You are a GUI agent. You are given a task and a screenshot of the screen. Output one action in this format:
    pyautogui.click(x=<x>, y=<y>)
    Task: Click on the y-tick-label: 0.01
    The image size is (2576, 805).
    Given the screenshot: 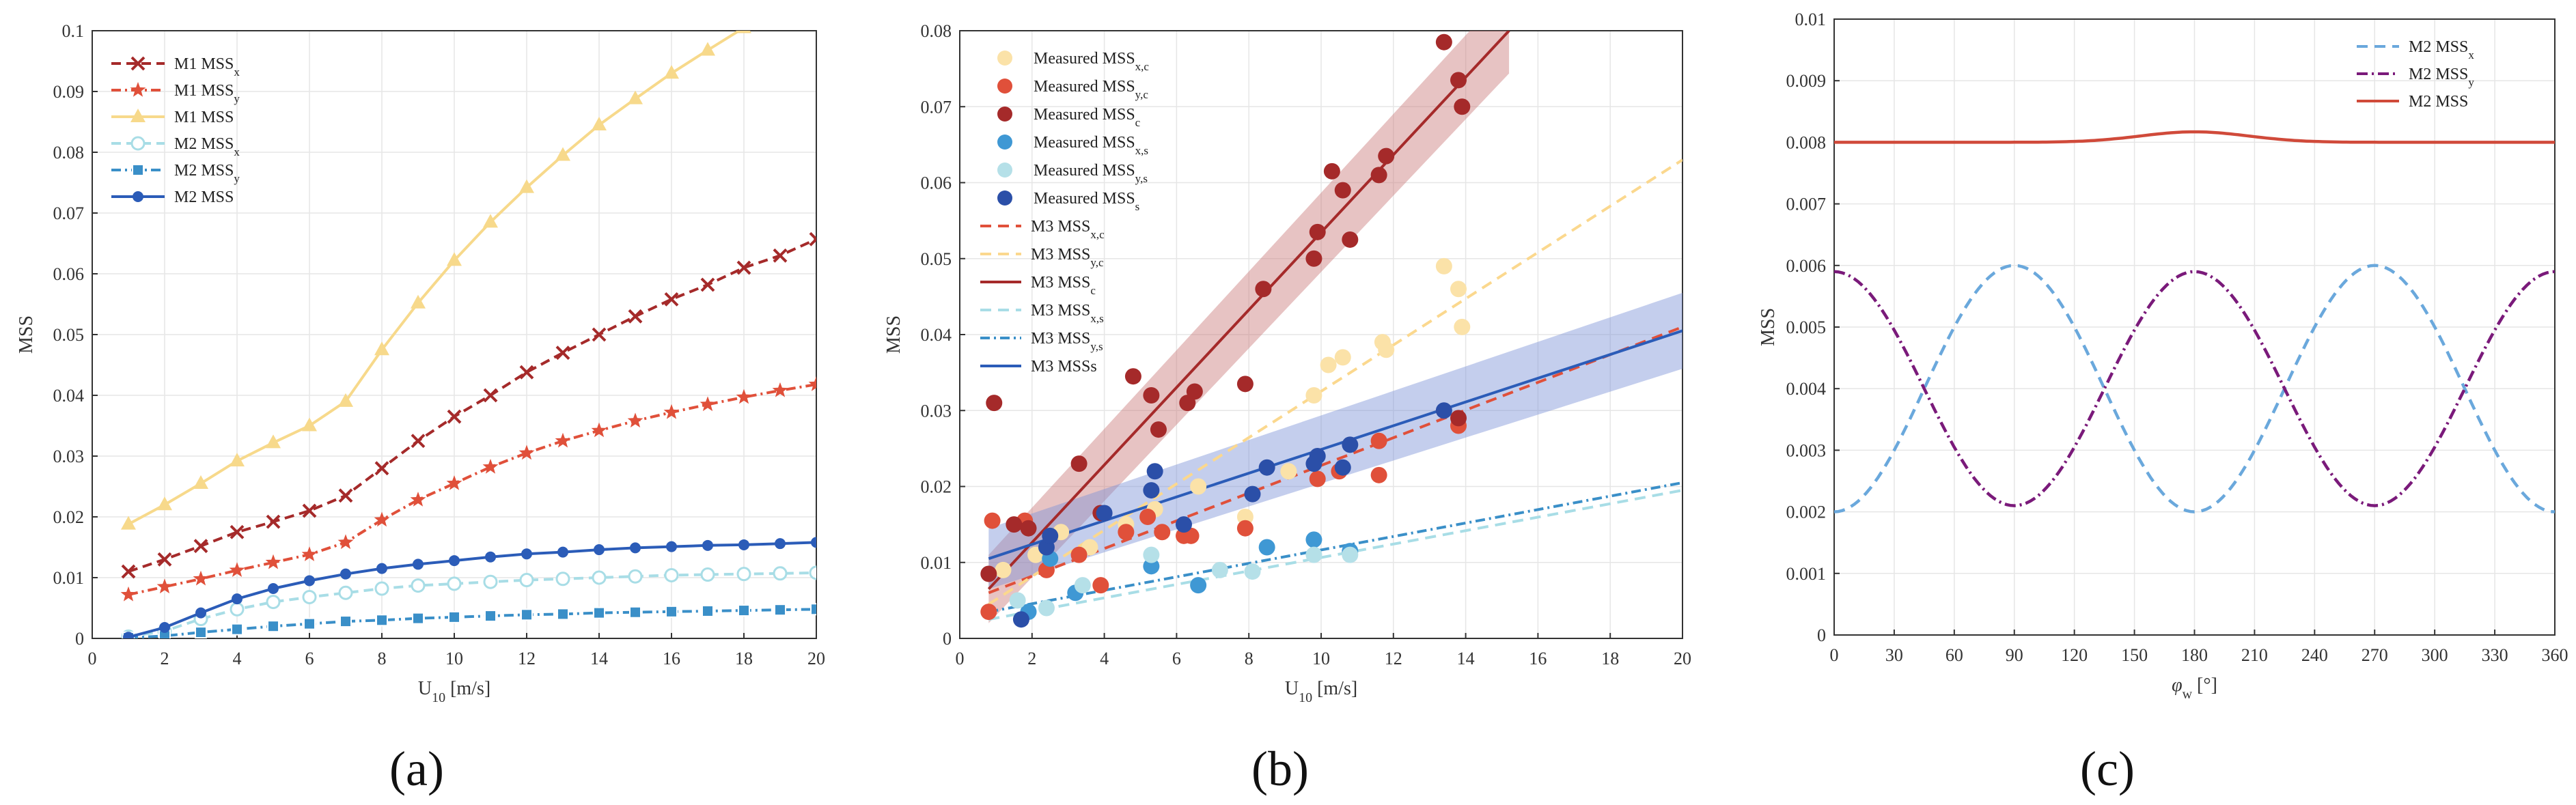 What is the action you would take?
    pyautogui.click(x=69, y=578)
    